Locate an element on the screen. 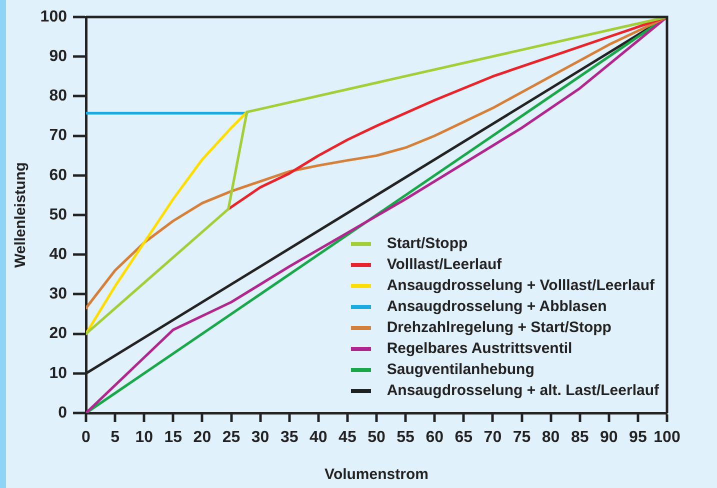 The image size is (717, 488). y-tick-label: 50 is located at coordinates (58, 215).